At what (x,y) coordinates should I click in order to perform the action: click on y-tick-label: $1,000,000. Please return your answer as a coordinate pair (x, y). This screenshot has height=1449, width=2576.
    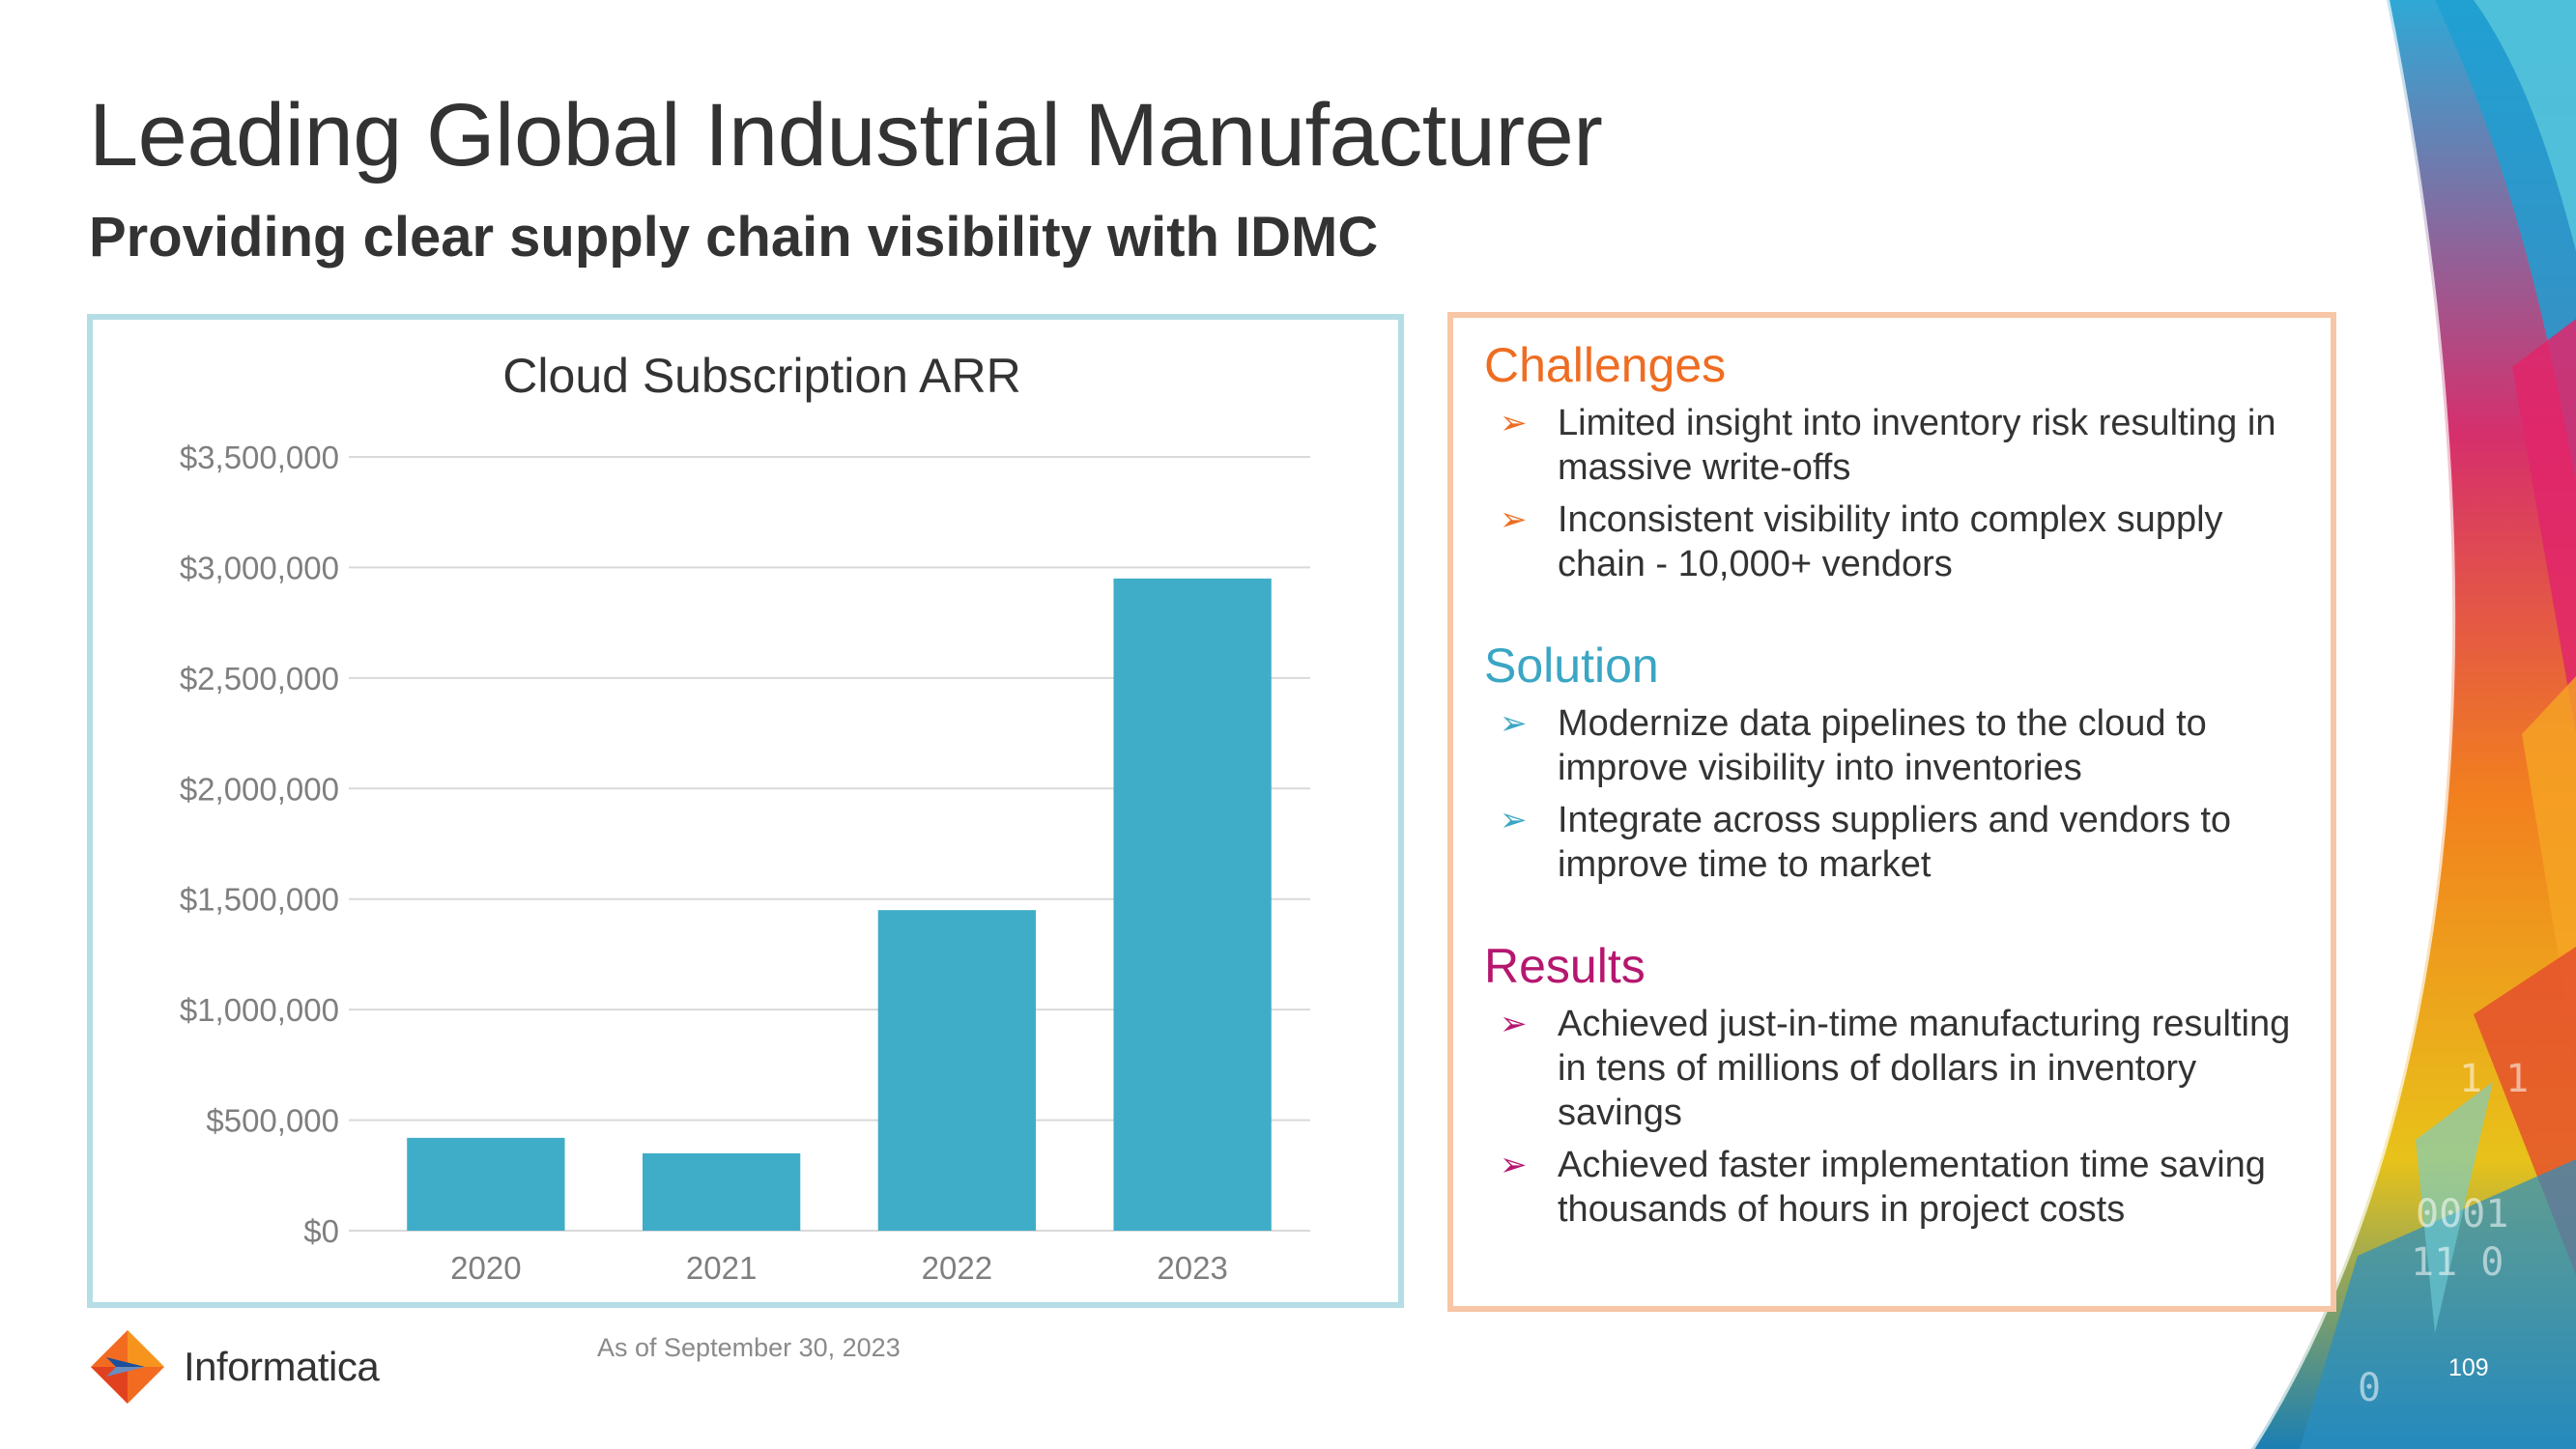
    Looking at the image, I should click on (259, 1010).